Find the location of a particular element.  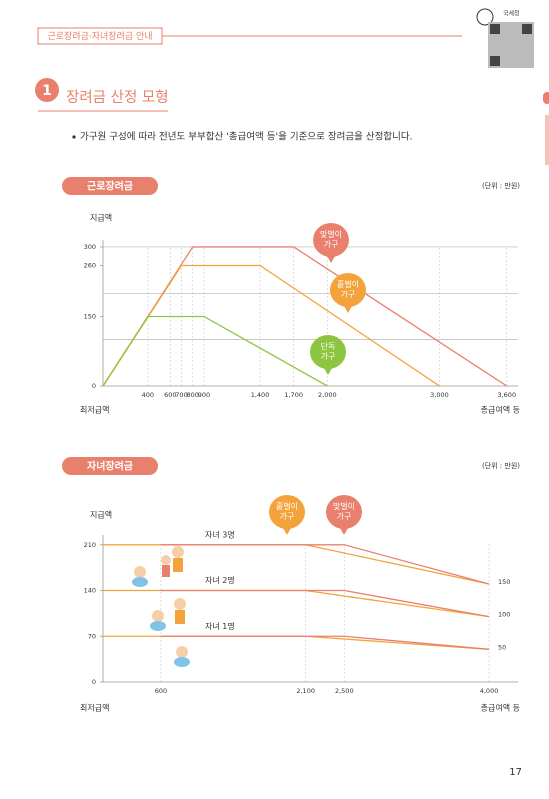

logo-text: 국세청 is located at coordinates (511, 14).